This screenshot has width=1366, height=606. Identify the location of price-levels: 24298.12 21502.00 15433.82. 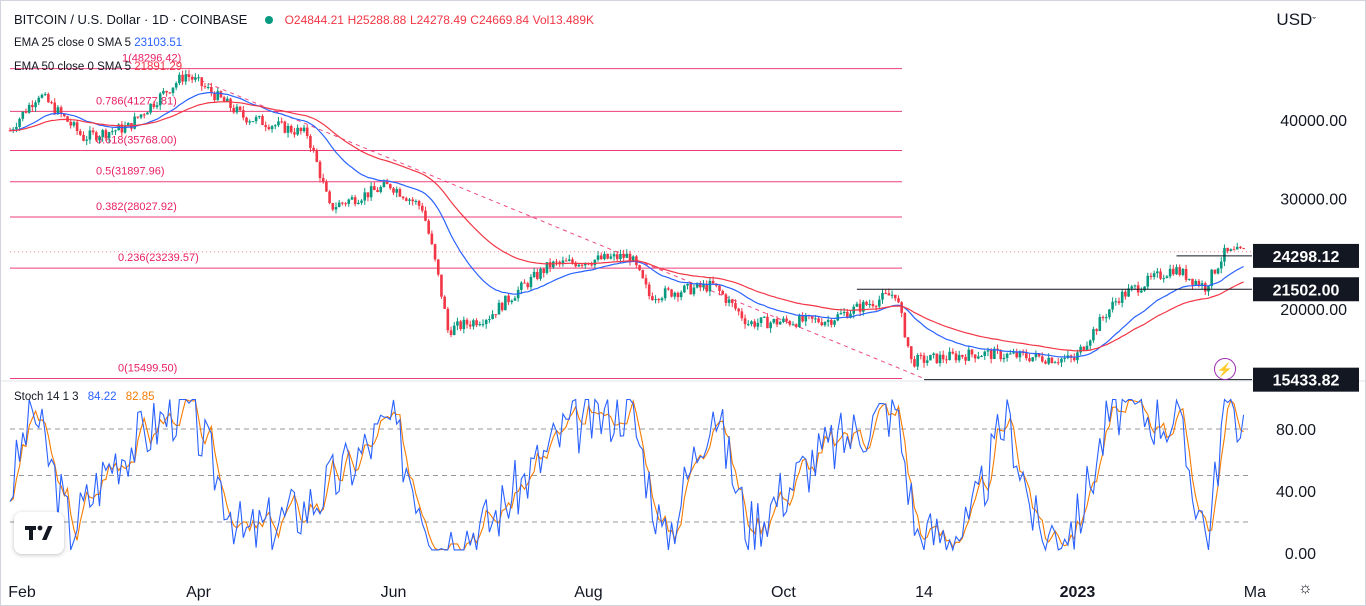
(1107, 317).